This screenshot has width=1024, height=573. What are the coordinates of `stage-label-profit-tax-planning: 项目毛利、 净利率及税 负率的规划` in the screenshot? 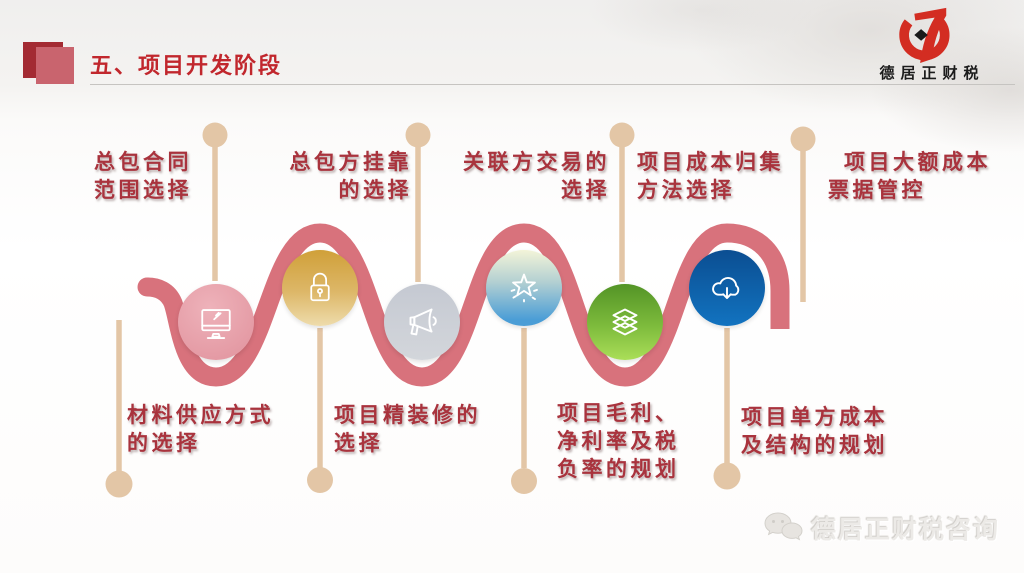 It's located at (618, 440).